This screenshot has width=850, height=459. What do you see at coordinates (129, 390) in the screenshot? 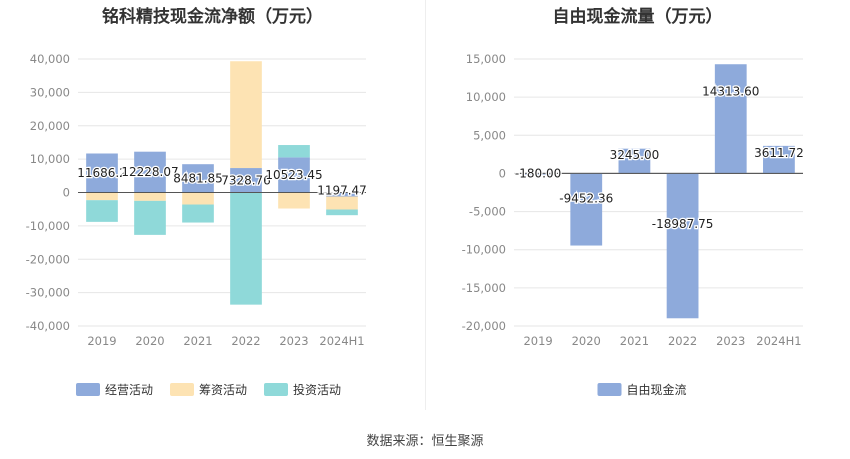
I see `legend-label: 经营活动` at bounding box center [129, 390].